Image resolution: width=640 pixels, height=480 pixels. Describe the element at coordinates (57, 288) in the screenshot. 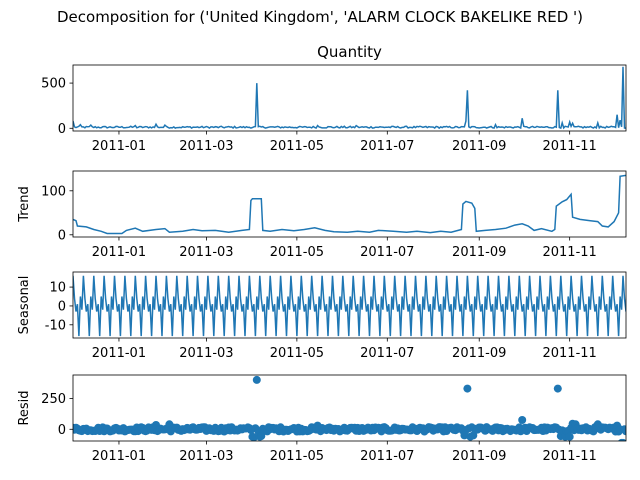

I see `y-tick-label: 10` at that location.